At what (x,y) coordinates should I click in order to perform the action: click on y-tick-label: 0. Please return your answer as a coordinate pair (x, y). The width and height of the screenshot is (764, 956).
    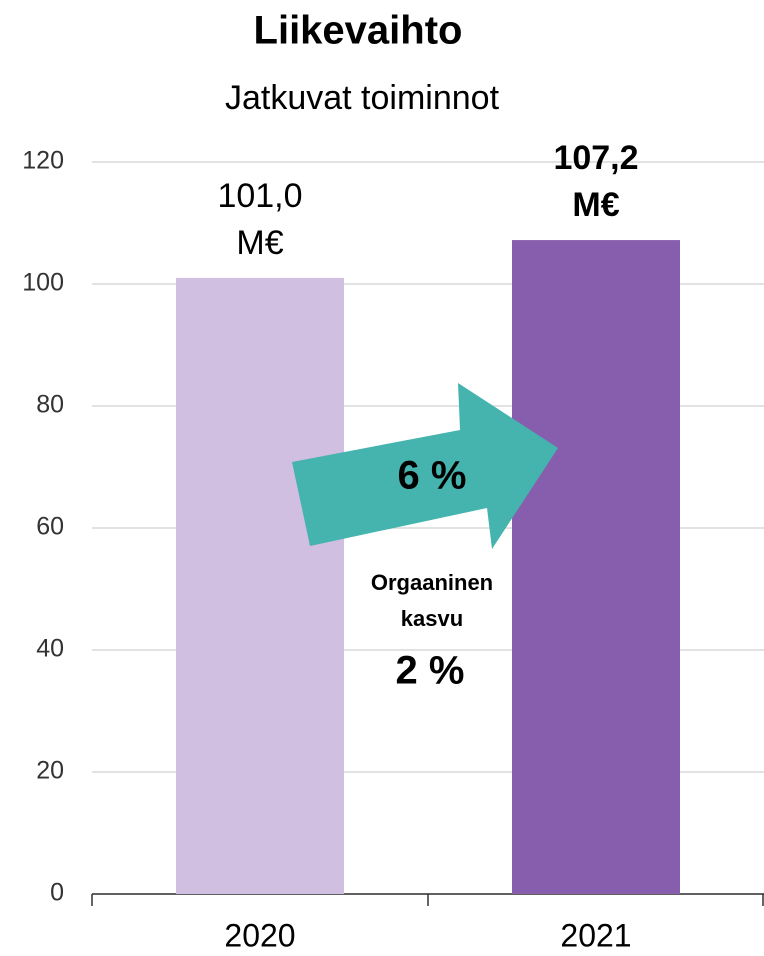
    Looking at the image, I should click on (57, 893).